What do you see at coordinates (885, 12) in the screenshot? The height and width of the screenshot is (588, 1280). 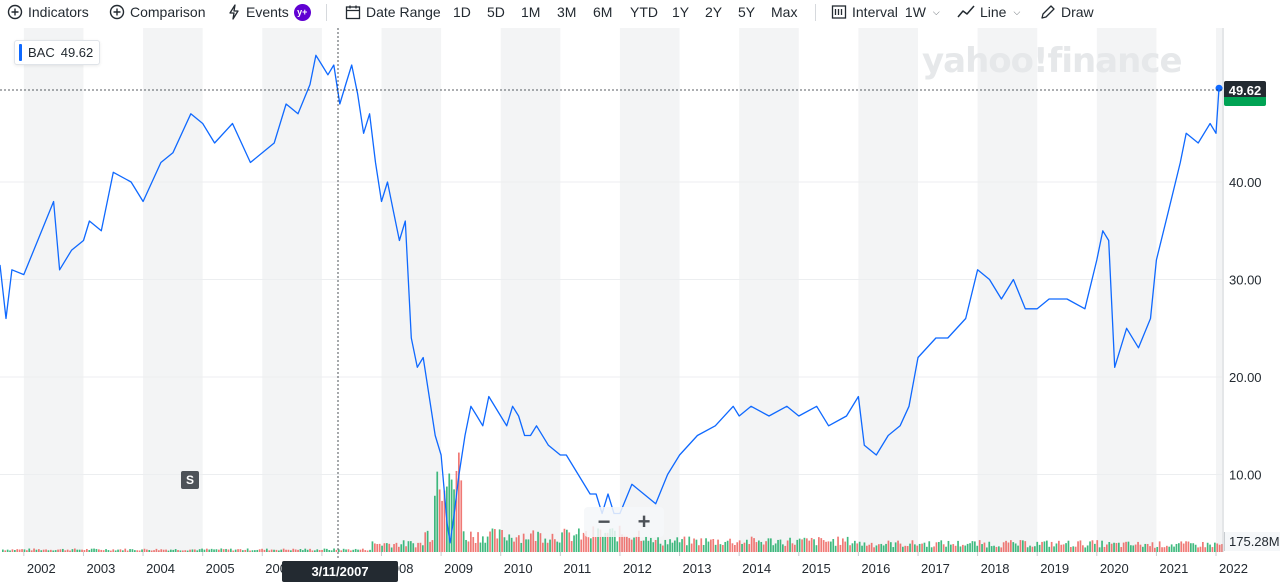 I see `interval-dropdown: Interval 1W ⌵` at bounding box center [885, 12].